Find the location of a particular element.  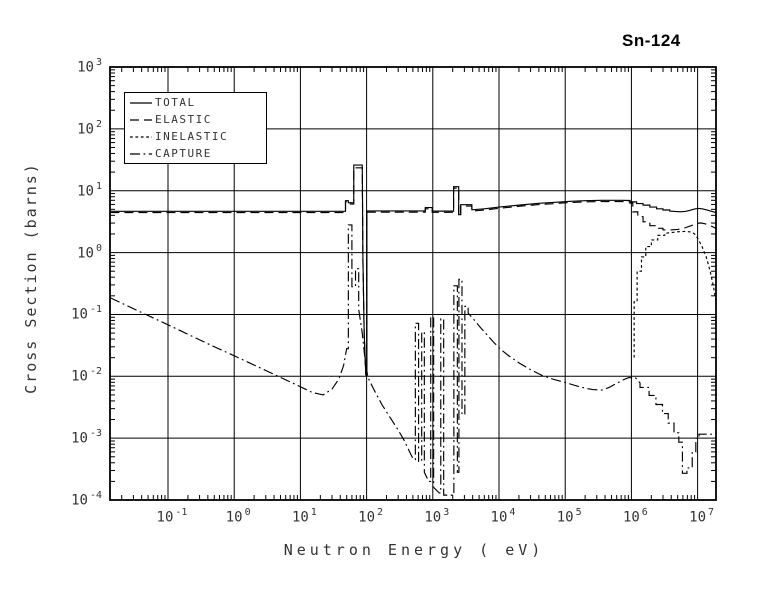

inelastic-line-sample-icon is located at coordinates (141, 136).